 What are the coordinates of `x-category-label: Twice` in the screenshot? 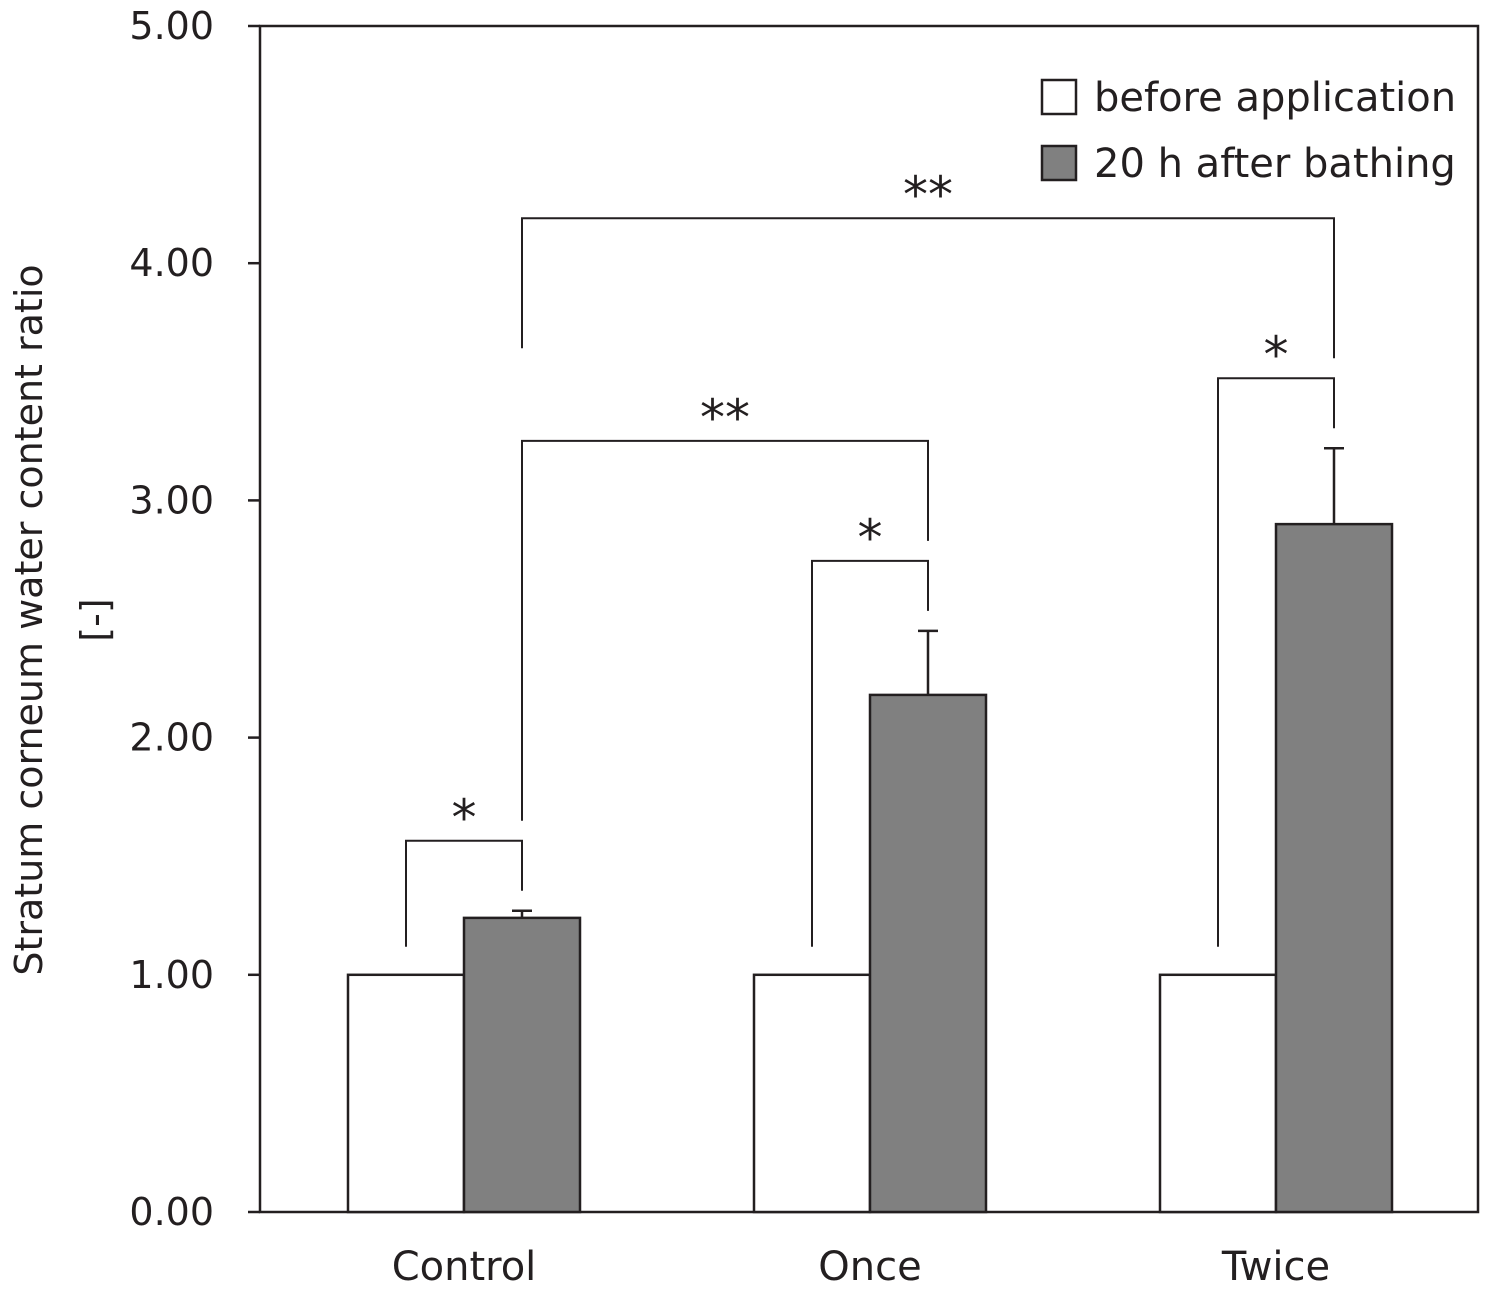 It's located at (1275, 1267).